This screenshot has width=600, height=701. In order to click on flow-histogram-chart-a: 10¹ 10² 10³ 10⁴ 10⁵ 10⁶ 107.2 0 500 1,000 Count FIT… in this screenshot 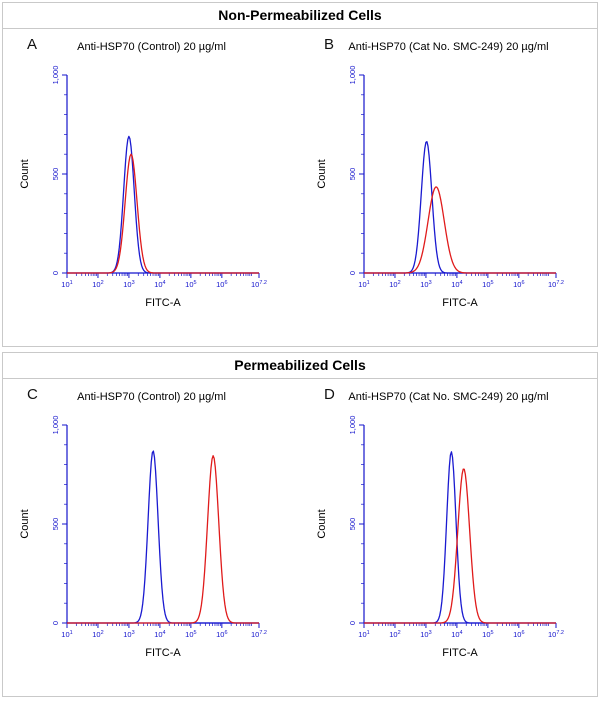, I will do `click(143, 187)`.